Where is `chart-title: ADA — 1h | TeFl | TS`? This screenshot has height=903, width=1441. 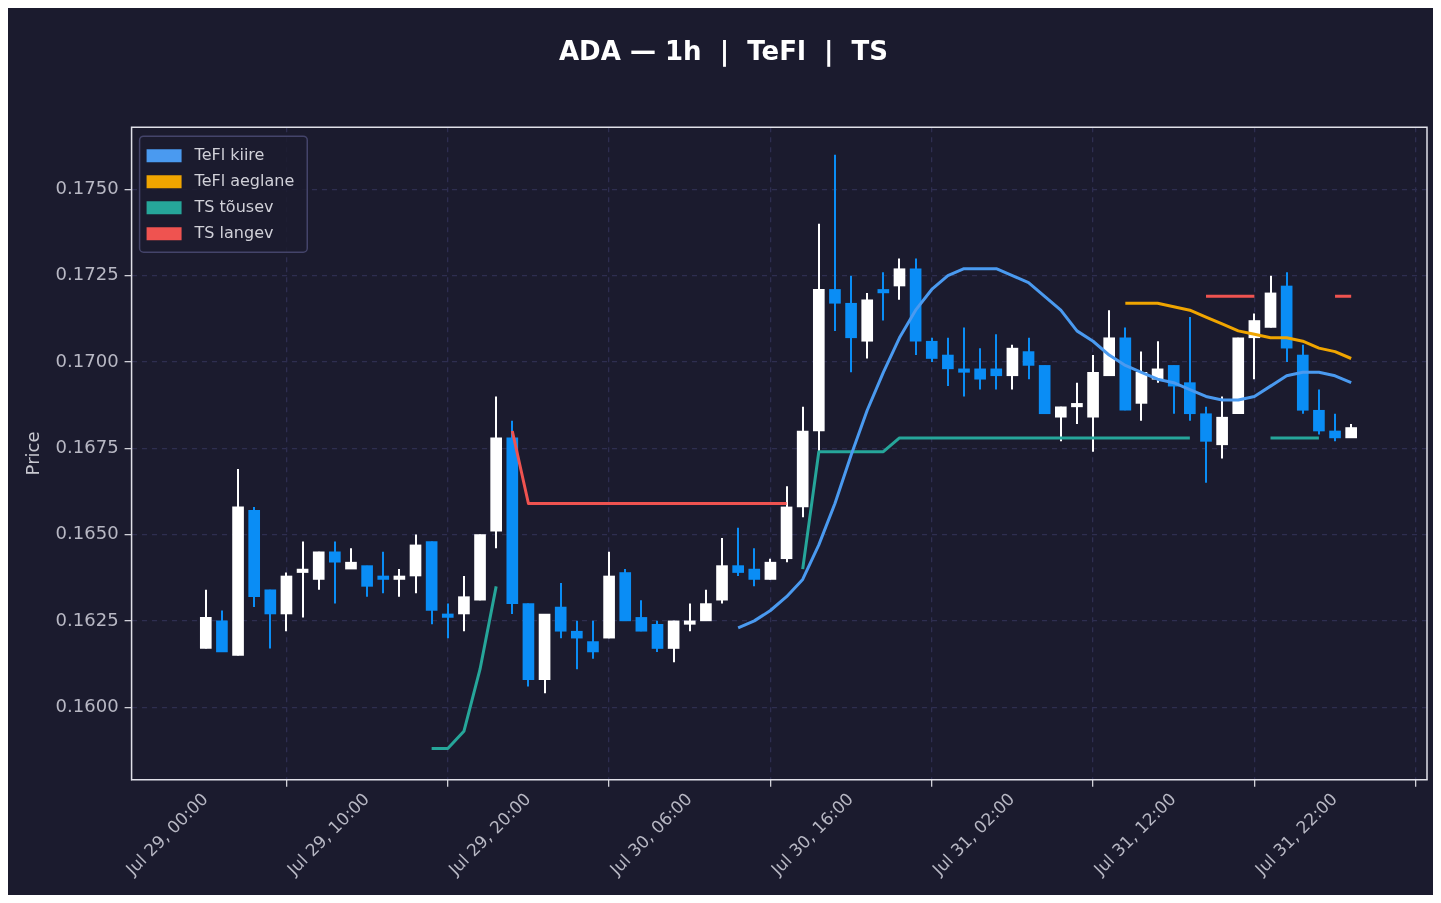
chart-title: ADA — 1h | TeFl | TS is located at coordinates (723, 52).